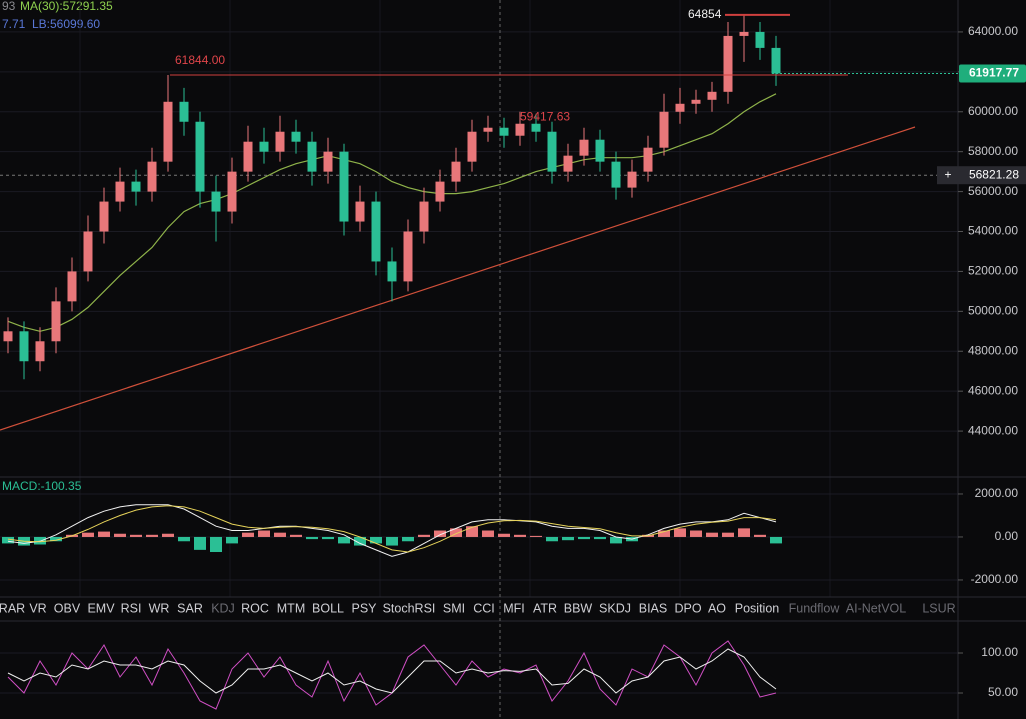 The height and width of the screenshot is (719, 1026). Describe the element at coordinates (66, 6) in the screenshot. I see `legend-ma: MA(30):57291.35` at that location.